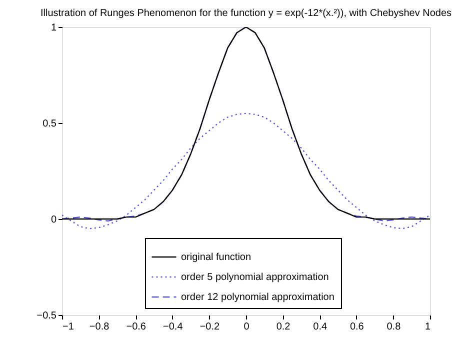 This screenshot has width=474, height=355. I want to click on legend-label: order 12 polynomial approximation, so click(257, 297).